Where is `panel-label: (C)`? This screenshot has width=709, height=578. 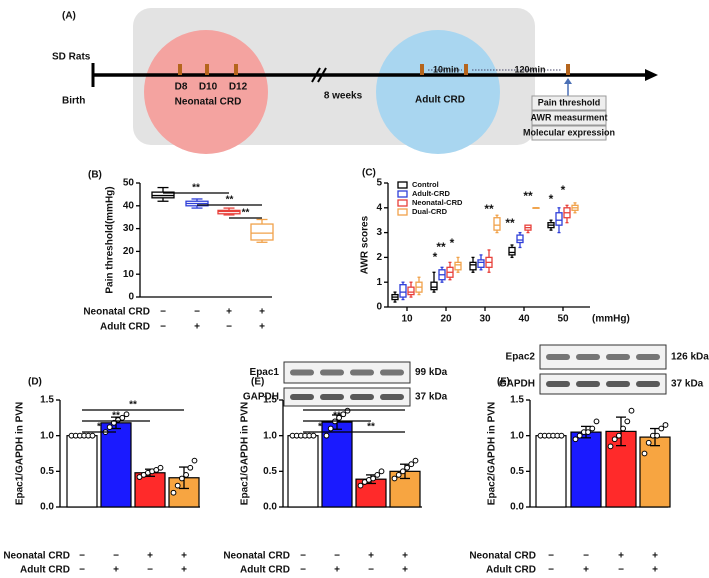 panel-label: (C) is located at coordinates (369, 173).